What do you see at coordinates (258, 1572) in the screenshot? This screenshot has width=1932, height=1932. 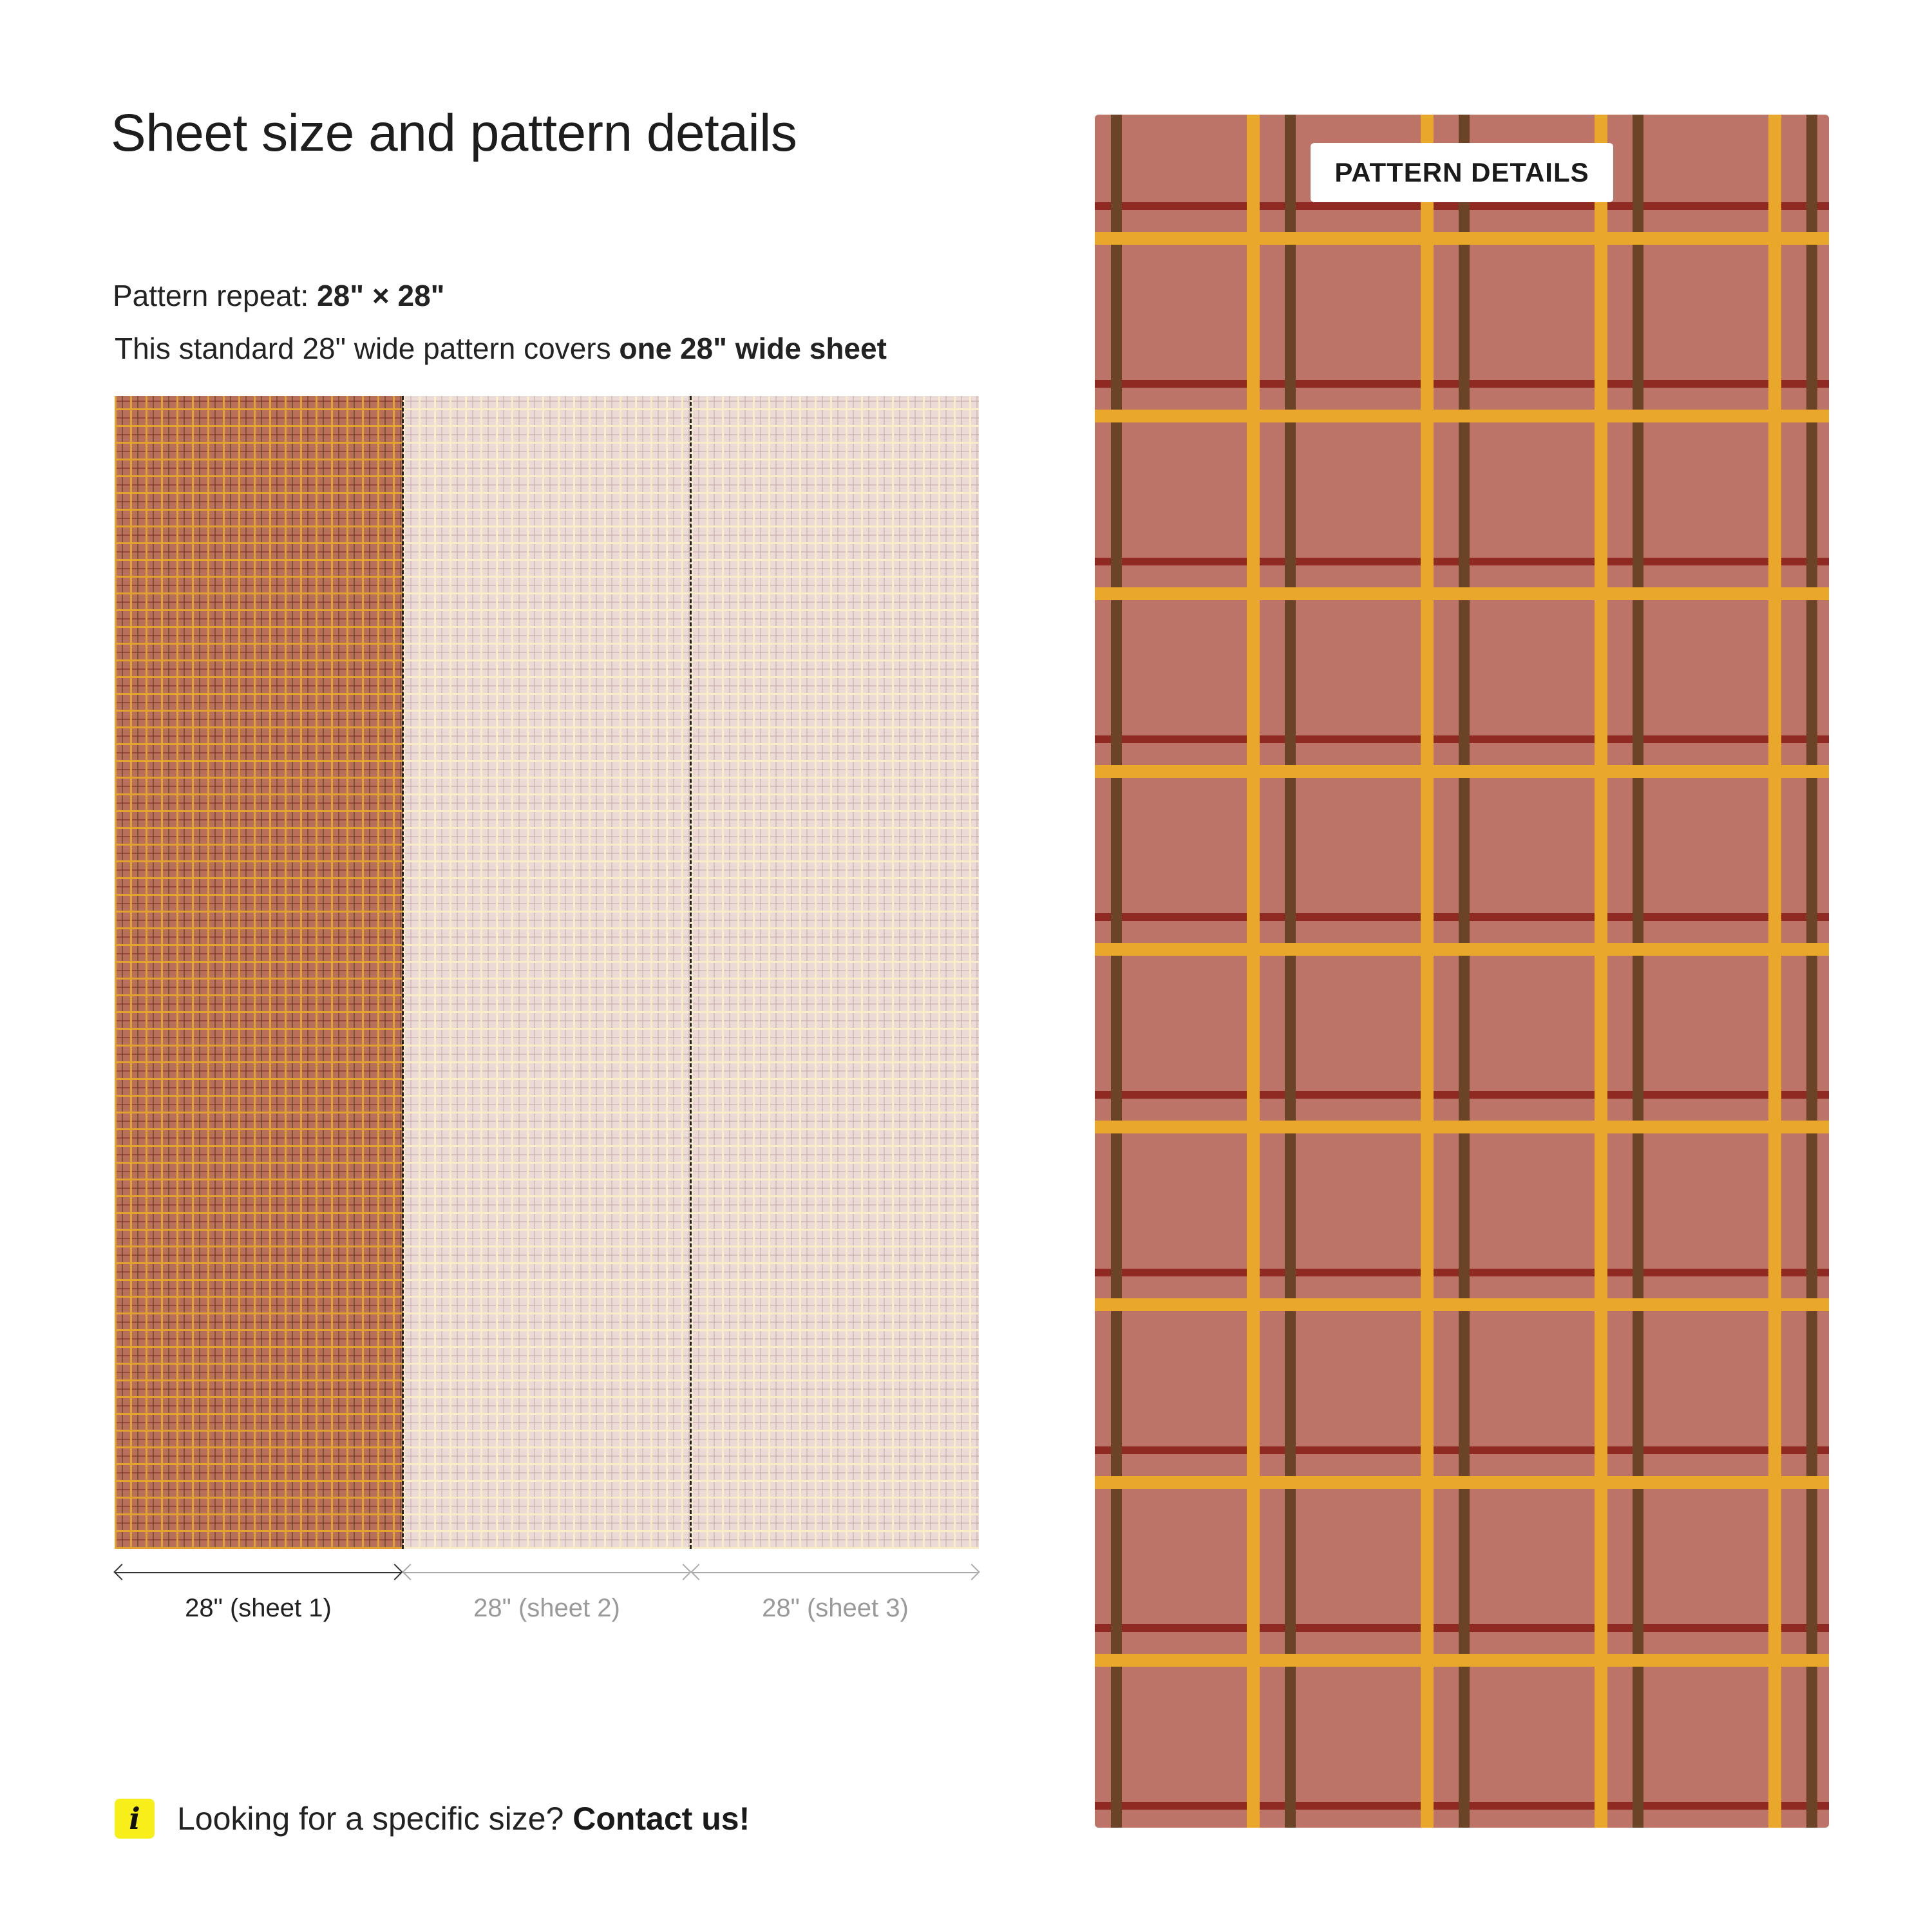 I see `sheet-1-width-measure` at bounding box center [258, 1572].